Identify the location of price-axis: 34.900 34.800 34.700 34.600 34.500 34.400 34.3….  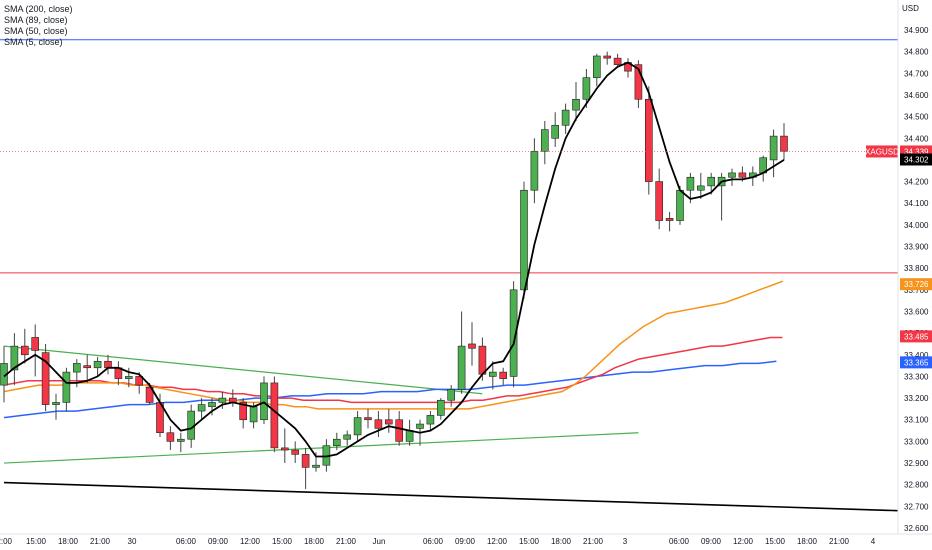
(914, 267).